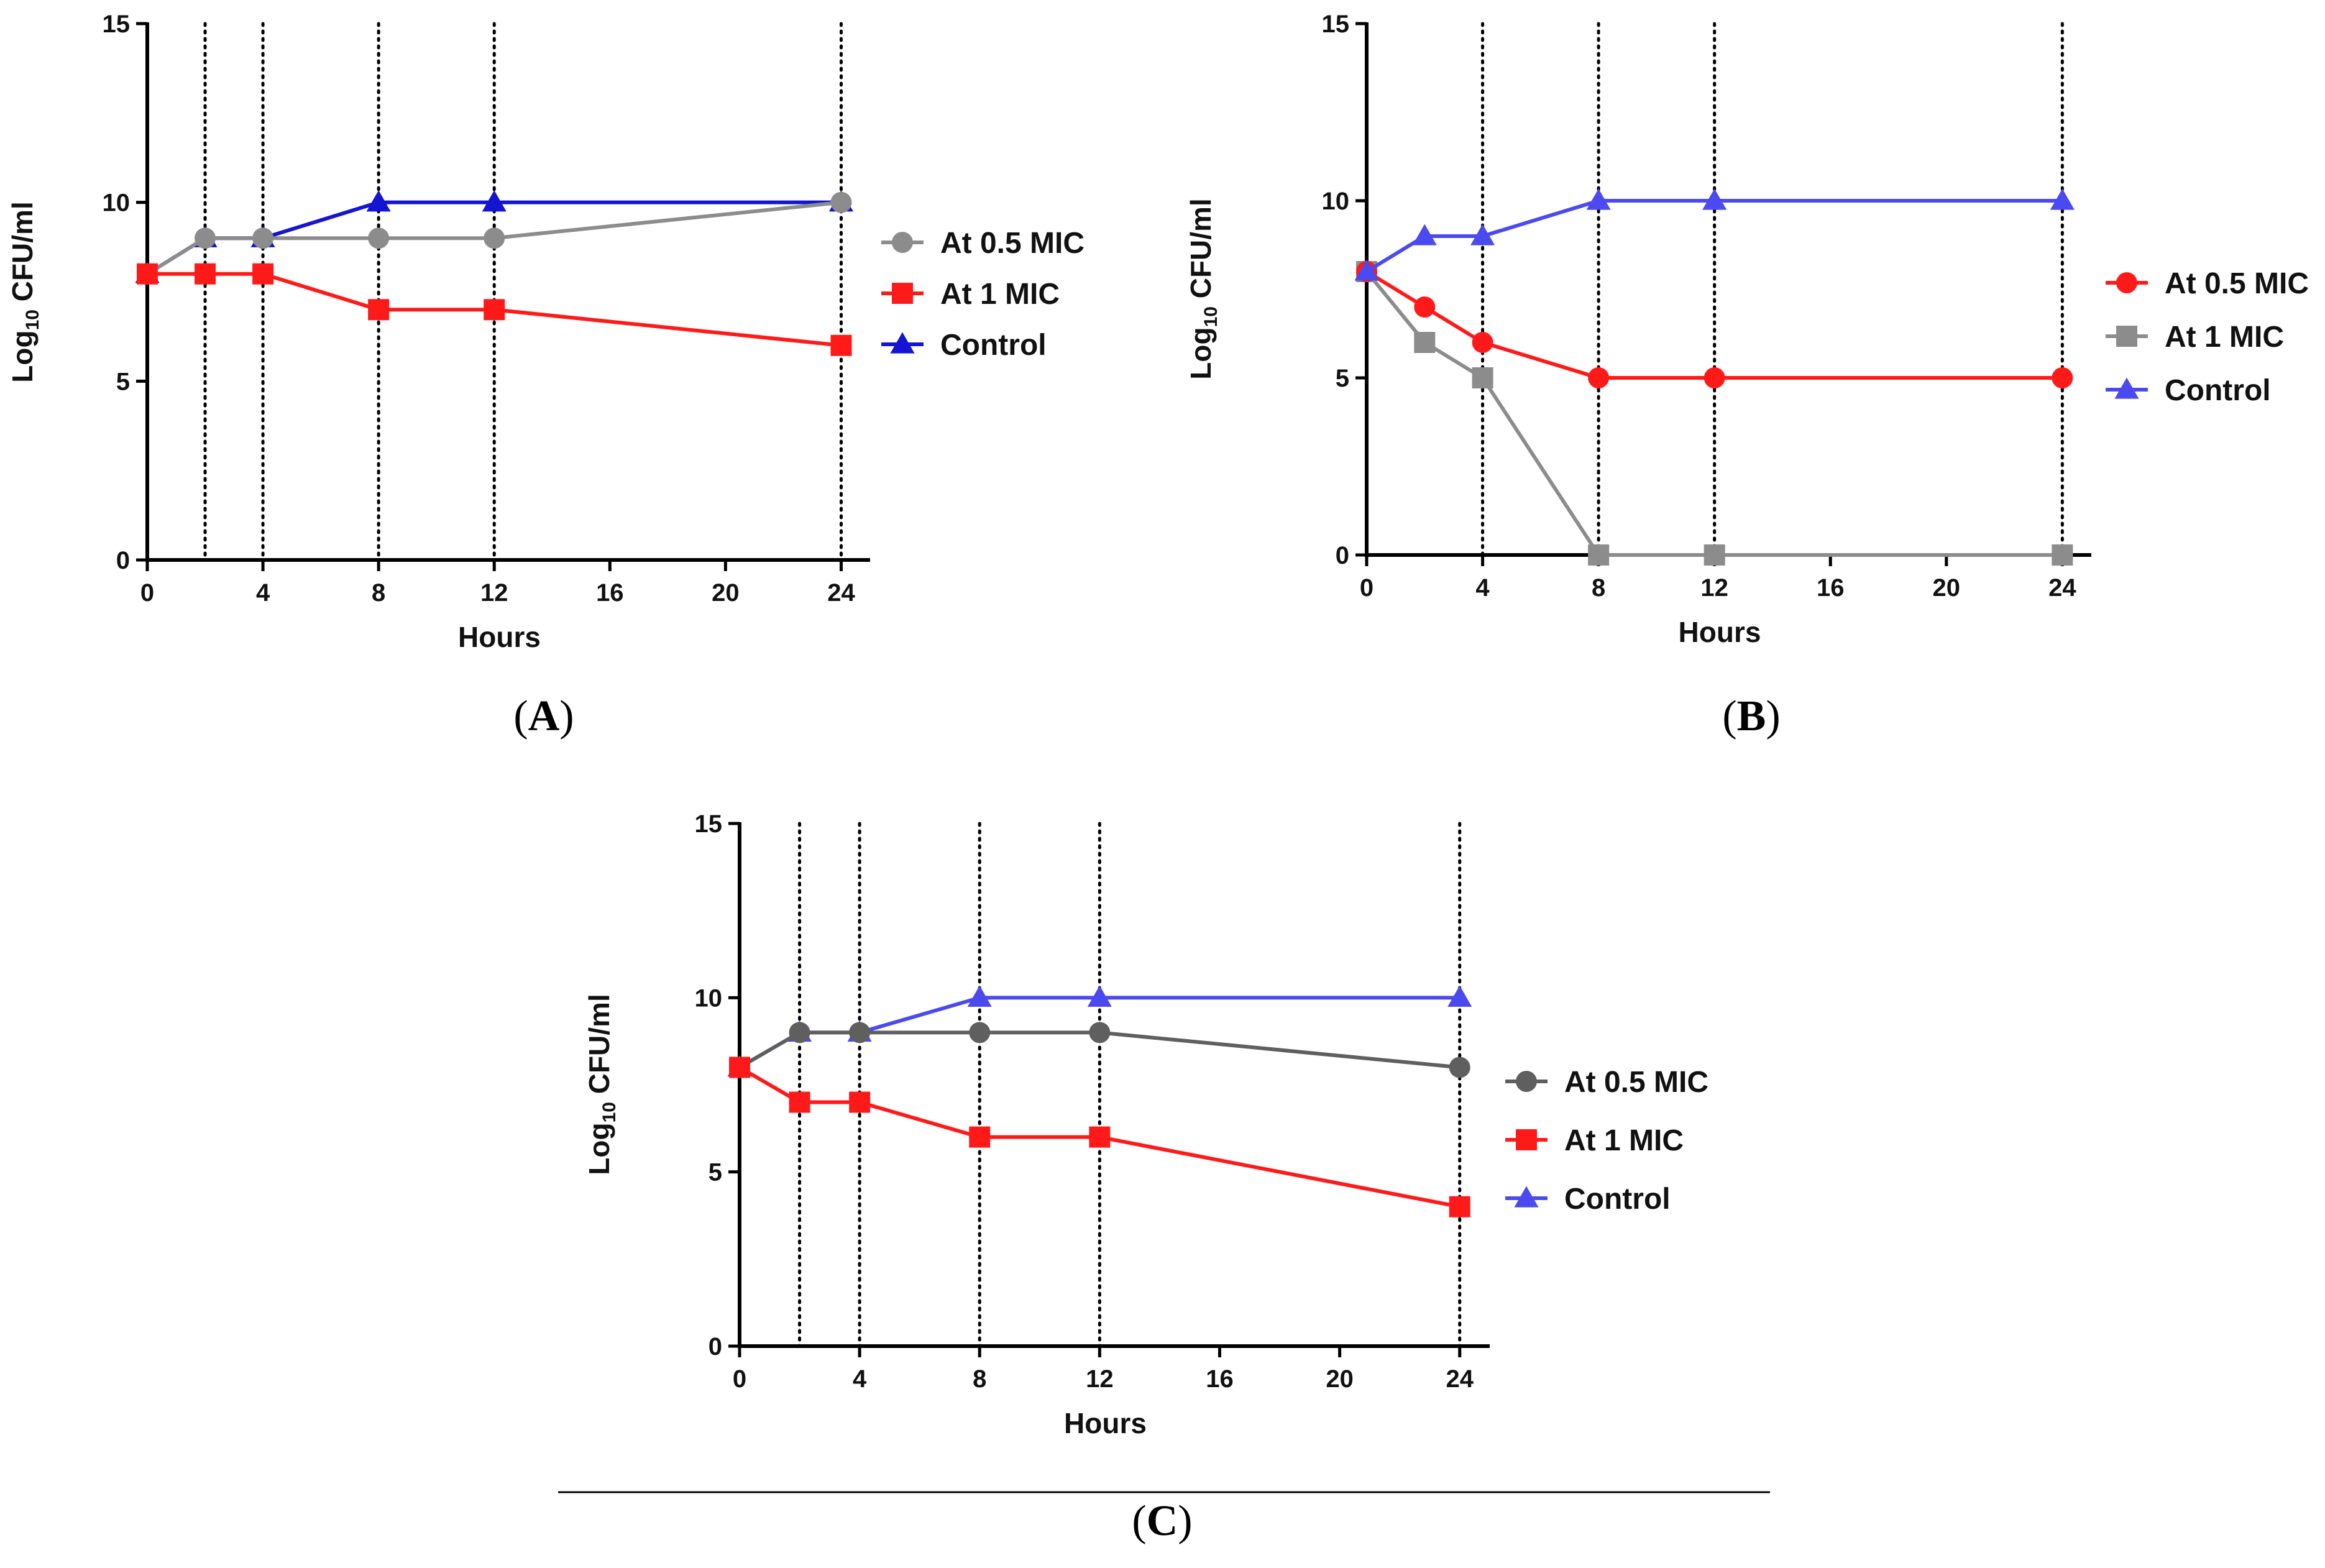 This screenshot has height=1568, width=2325. What do you see at coordinates (1099, 1050) in the screenshot?
I see `chart-c-series-line` at bounding box center [1099, 1050].